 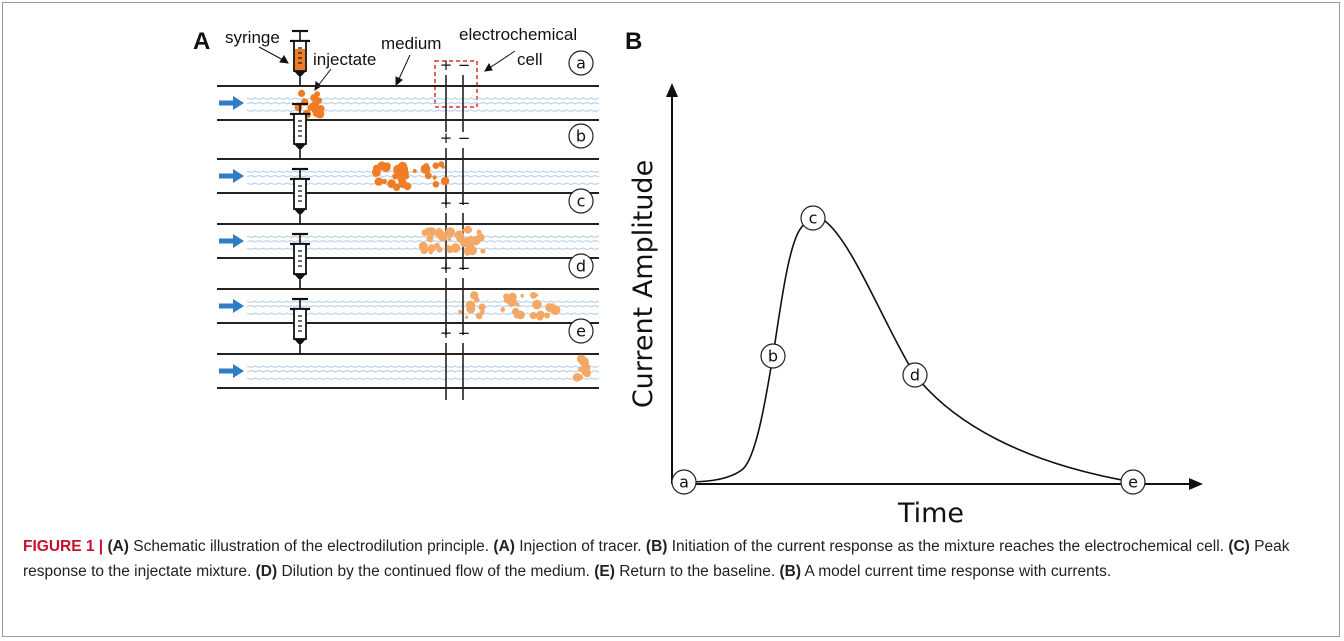 I want to click on stage-marker-text: b, so click(x=581, y=136).